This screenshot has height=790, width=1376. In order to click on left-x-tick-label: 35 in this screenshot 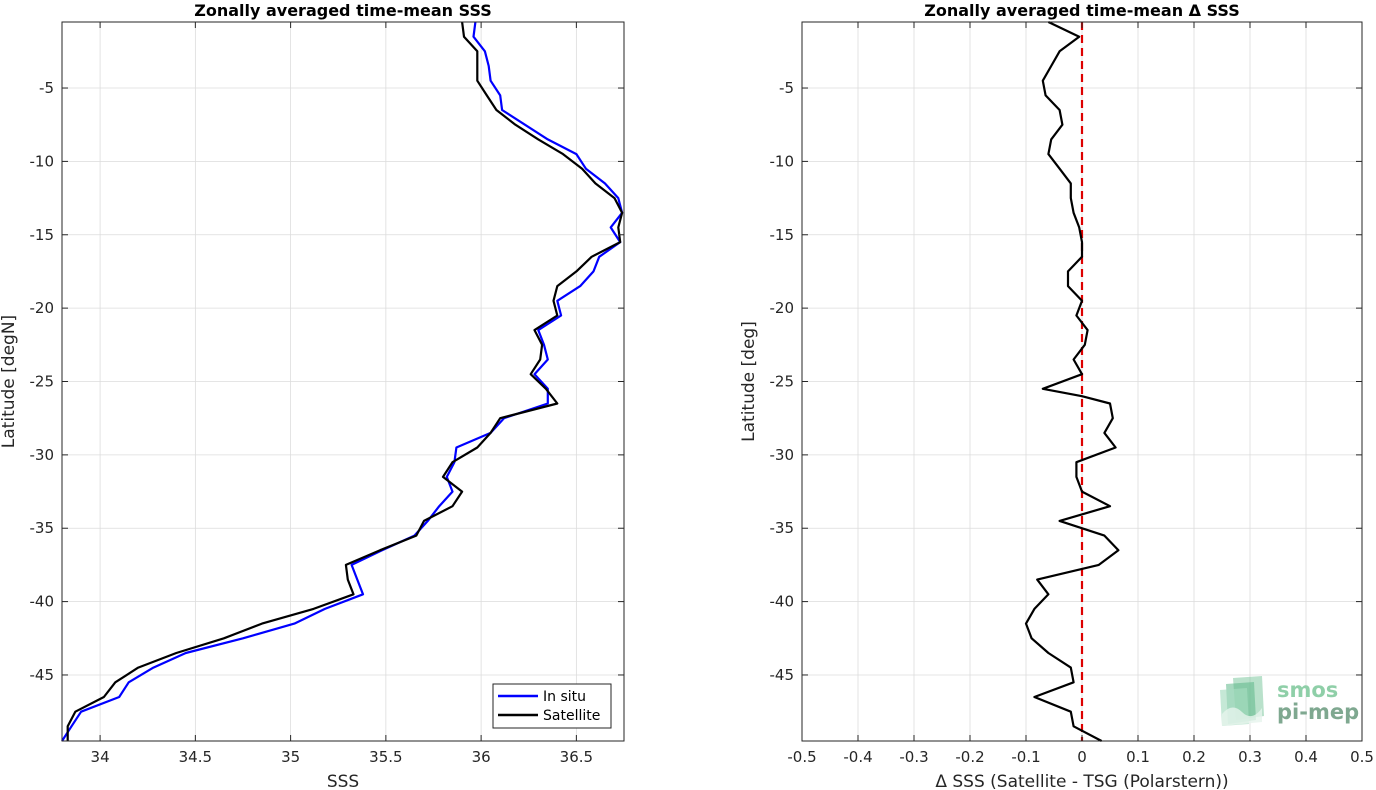, I will do `click(290, 757)`.